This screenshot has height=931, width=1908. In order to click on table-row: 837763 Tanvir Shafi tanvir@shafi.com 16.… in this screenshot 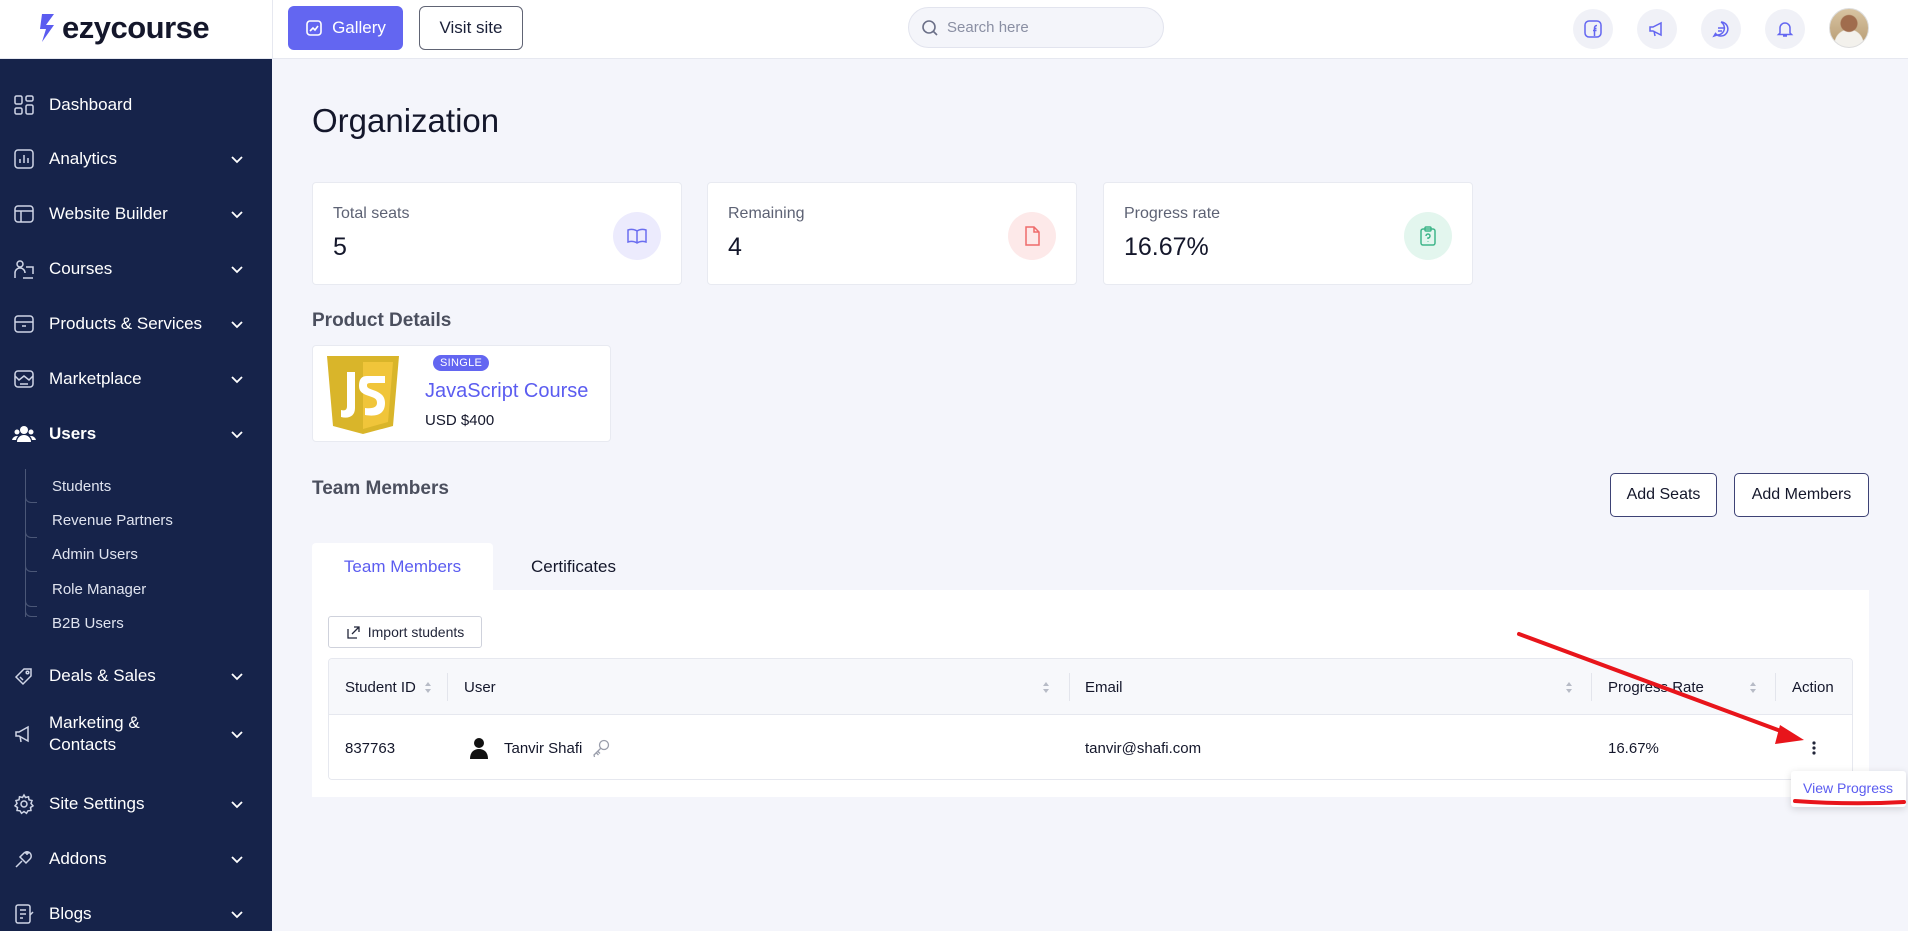, I will do `click(1090, 747)`.